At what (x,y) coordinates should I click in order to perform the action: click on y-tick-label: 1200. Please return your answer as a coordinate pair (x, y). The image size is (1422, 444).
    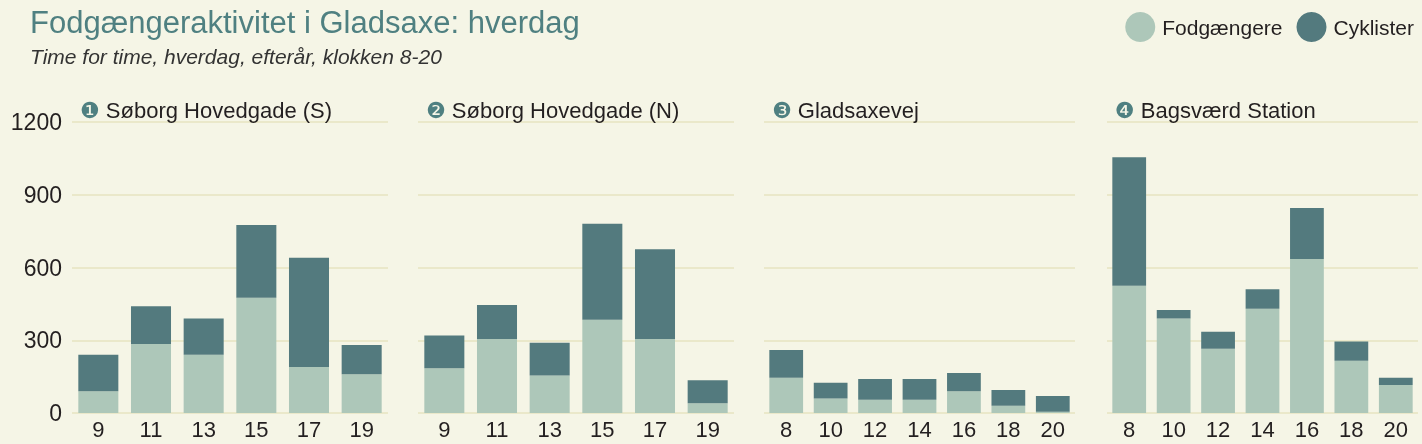
    Looking at the image, I should click on (36, 122).